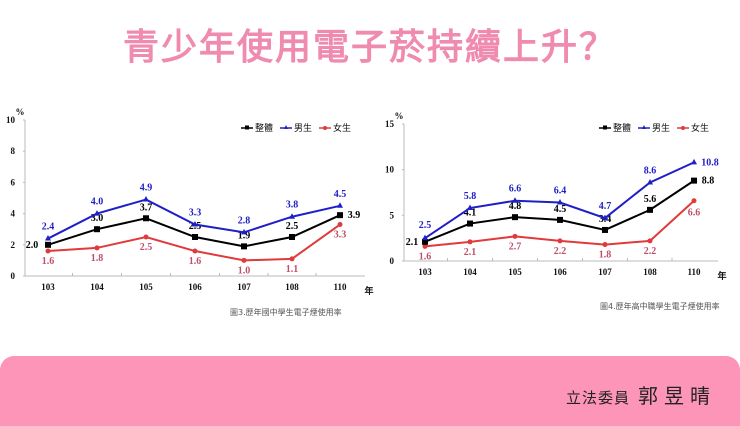 This screenshot has height=426, width=740. Describe the element at coordinates (470, 213) in the screenshot. I see `data-label: 4.1` at that location.